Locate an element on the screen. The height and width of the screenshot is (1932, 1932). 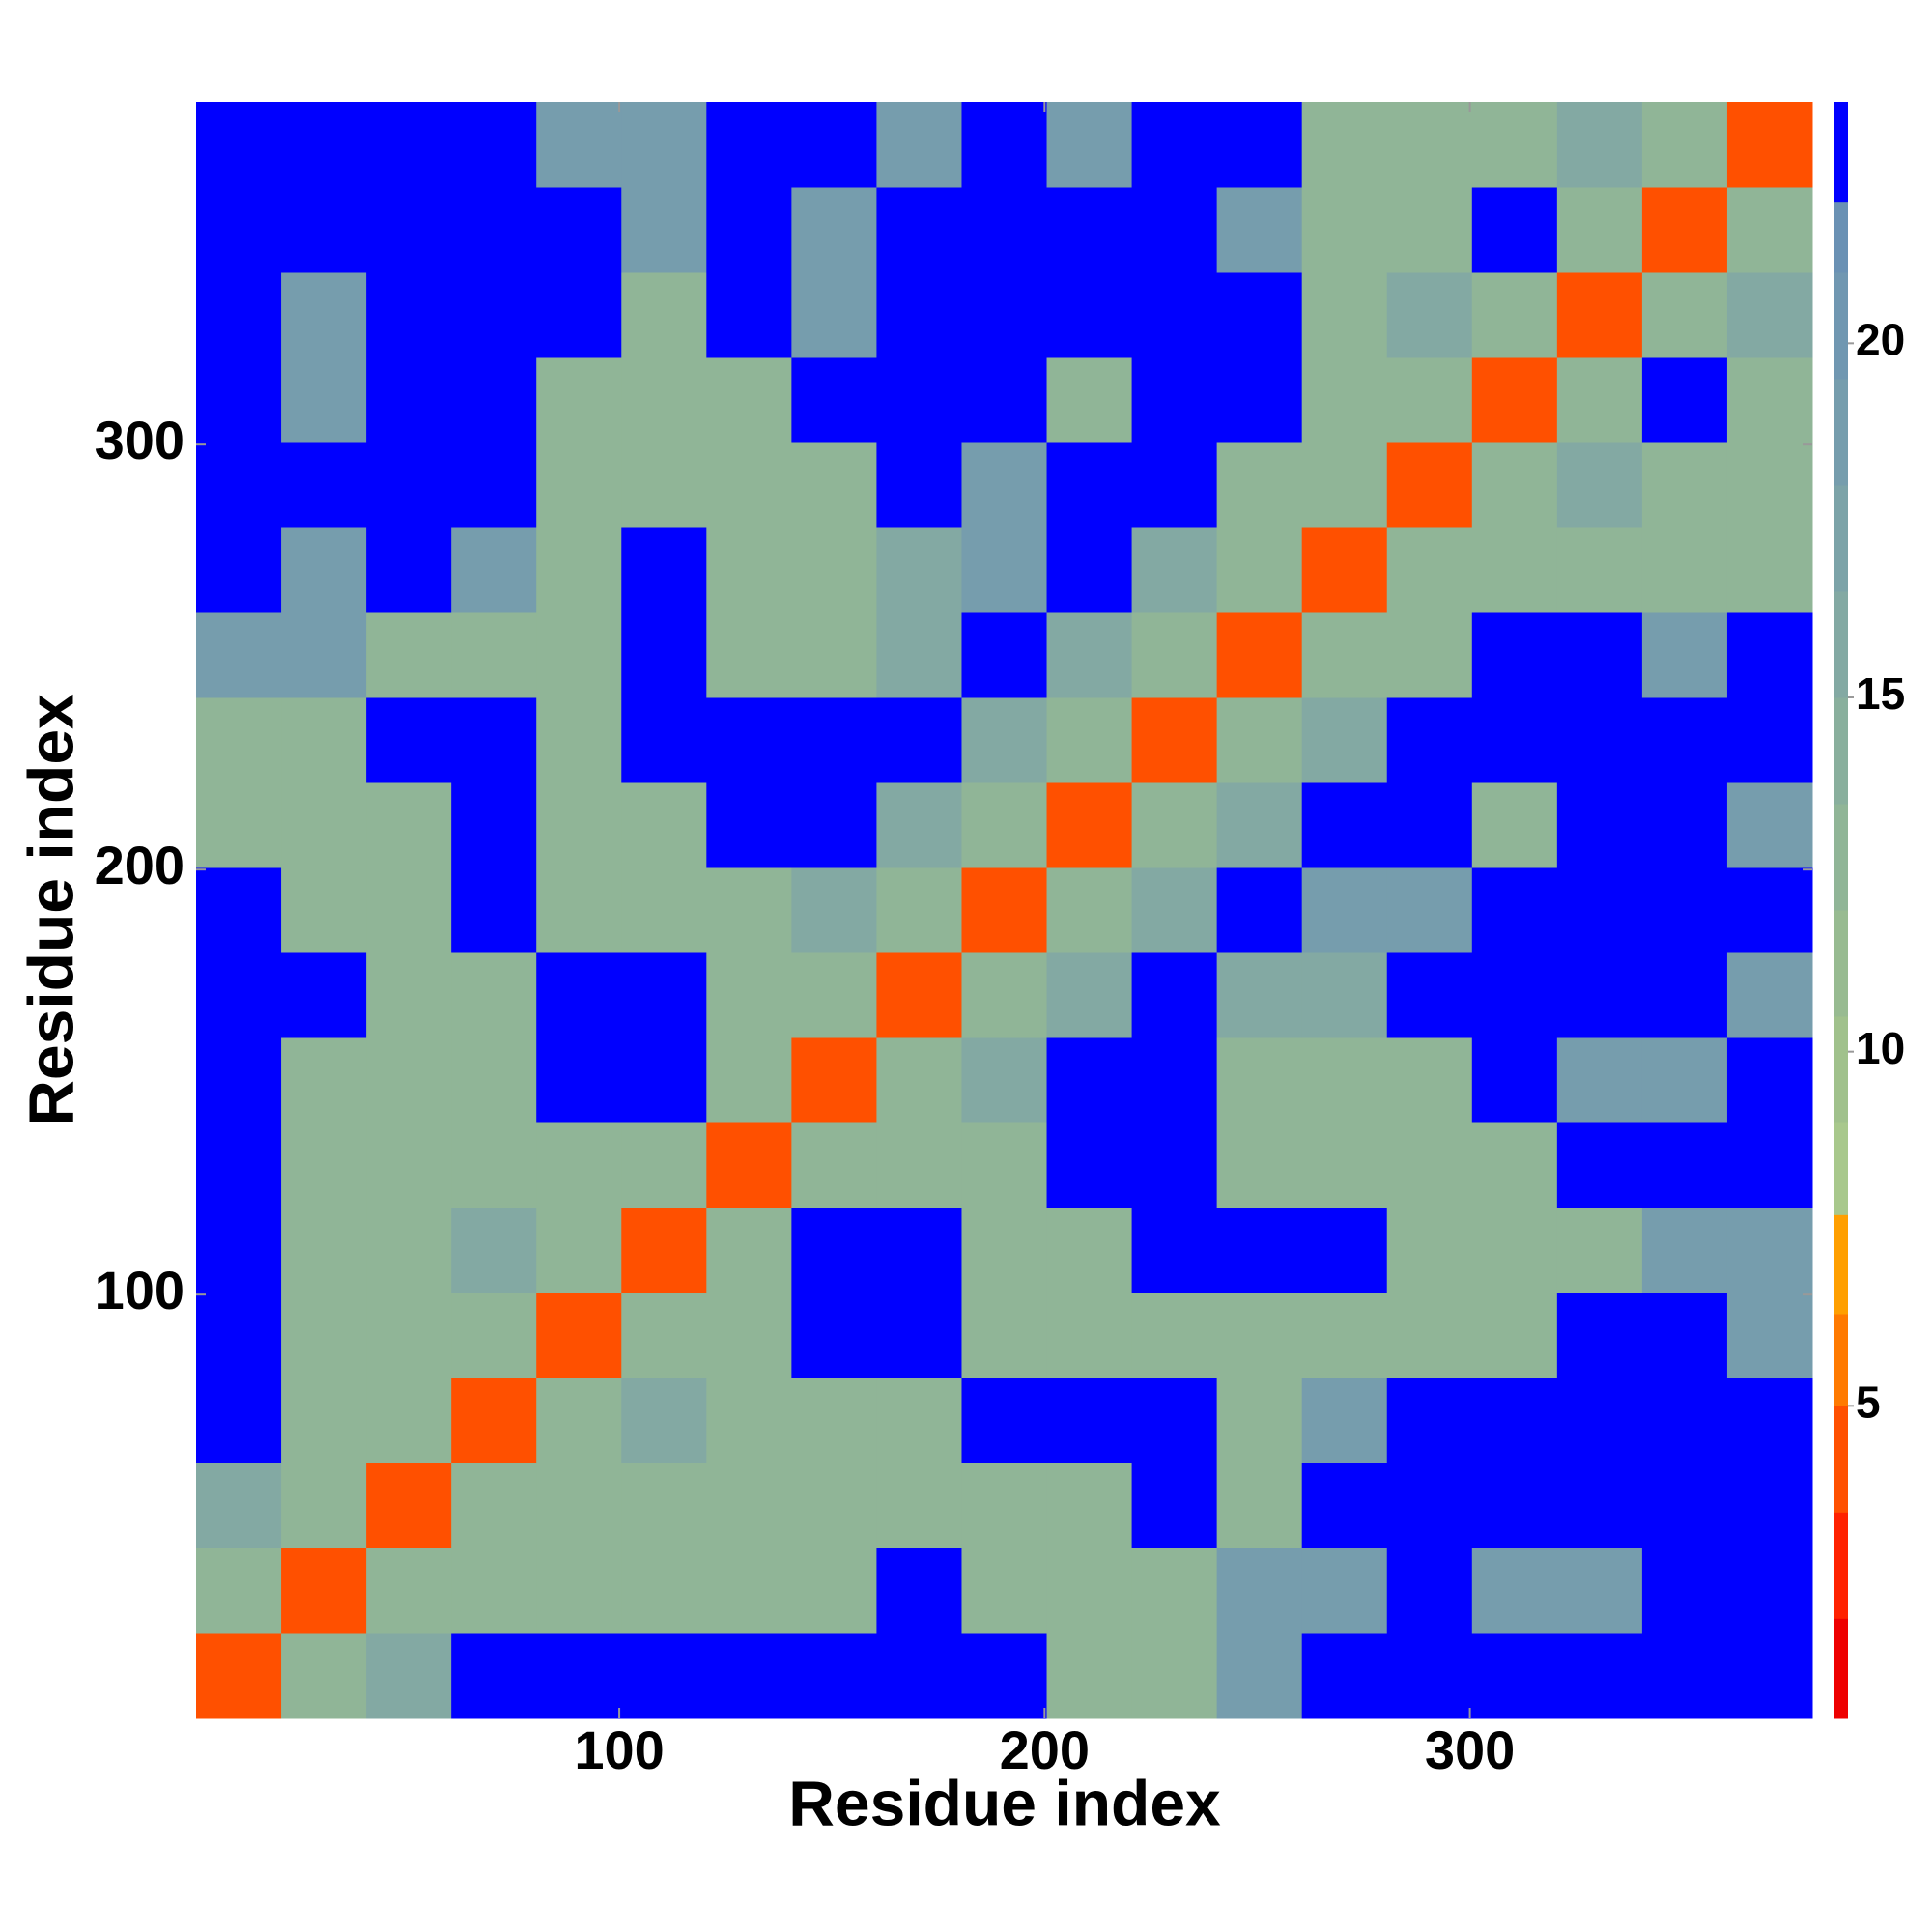
y-tick-label: 100 is located at coordinates (140, 1290).